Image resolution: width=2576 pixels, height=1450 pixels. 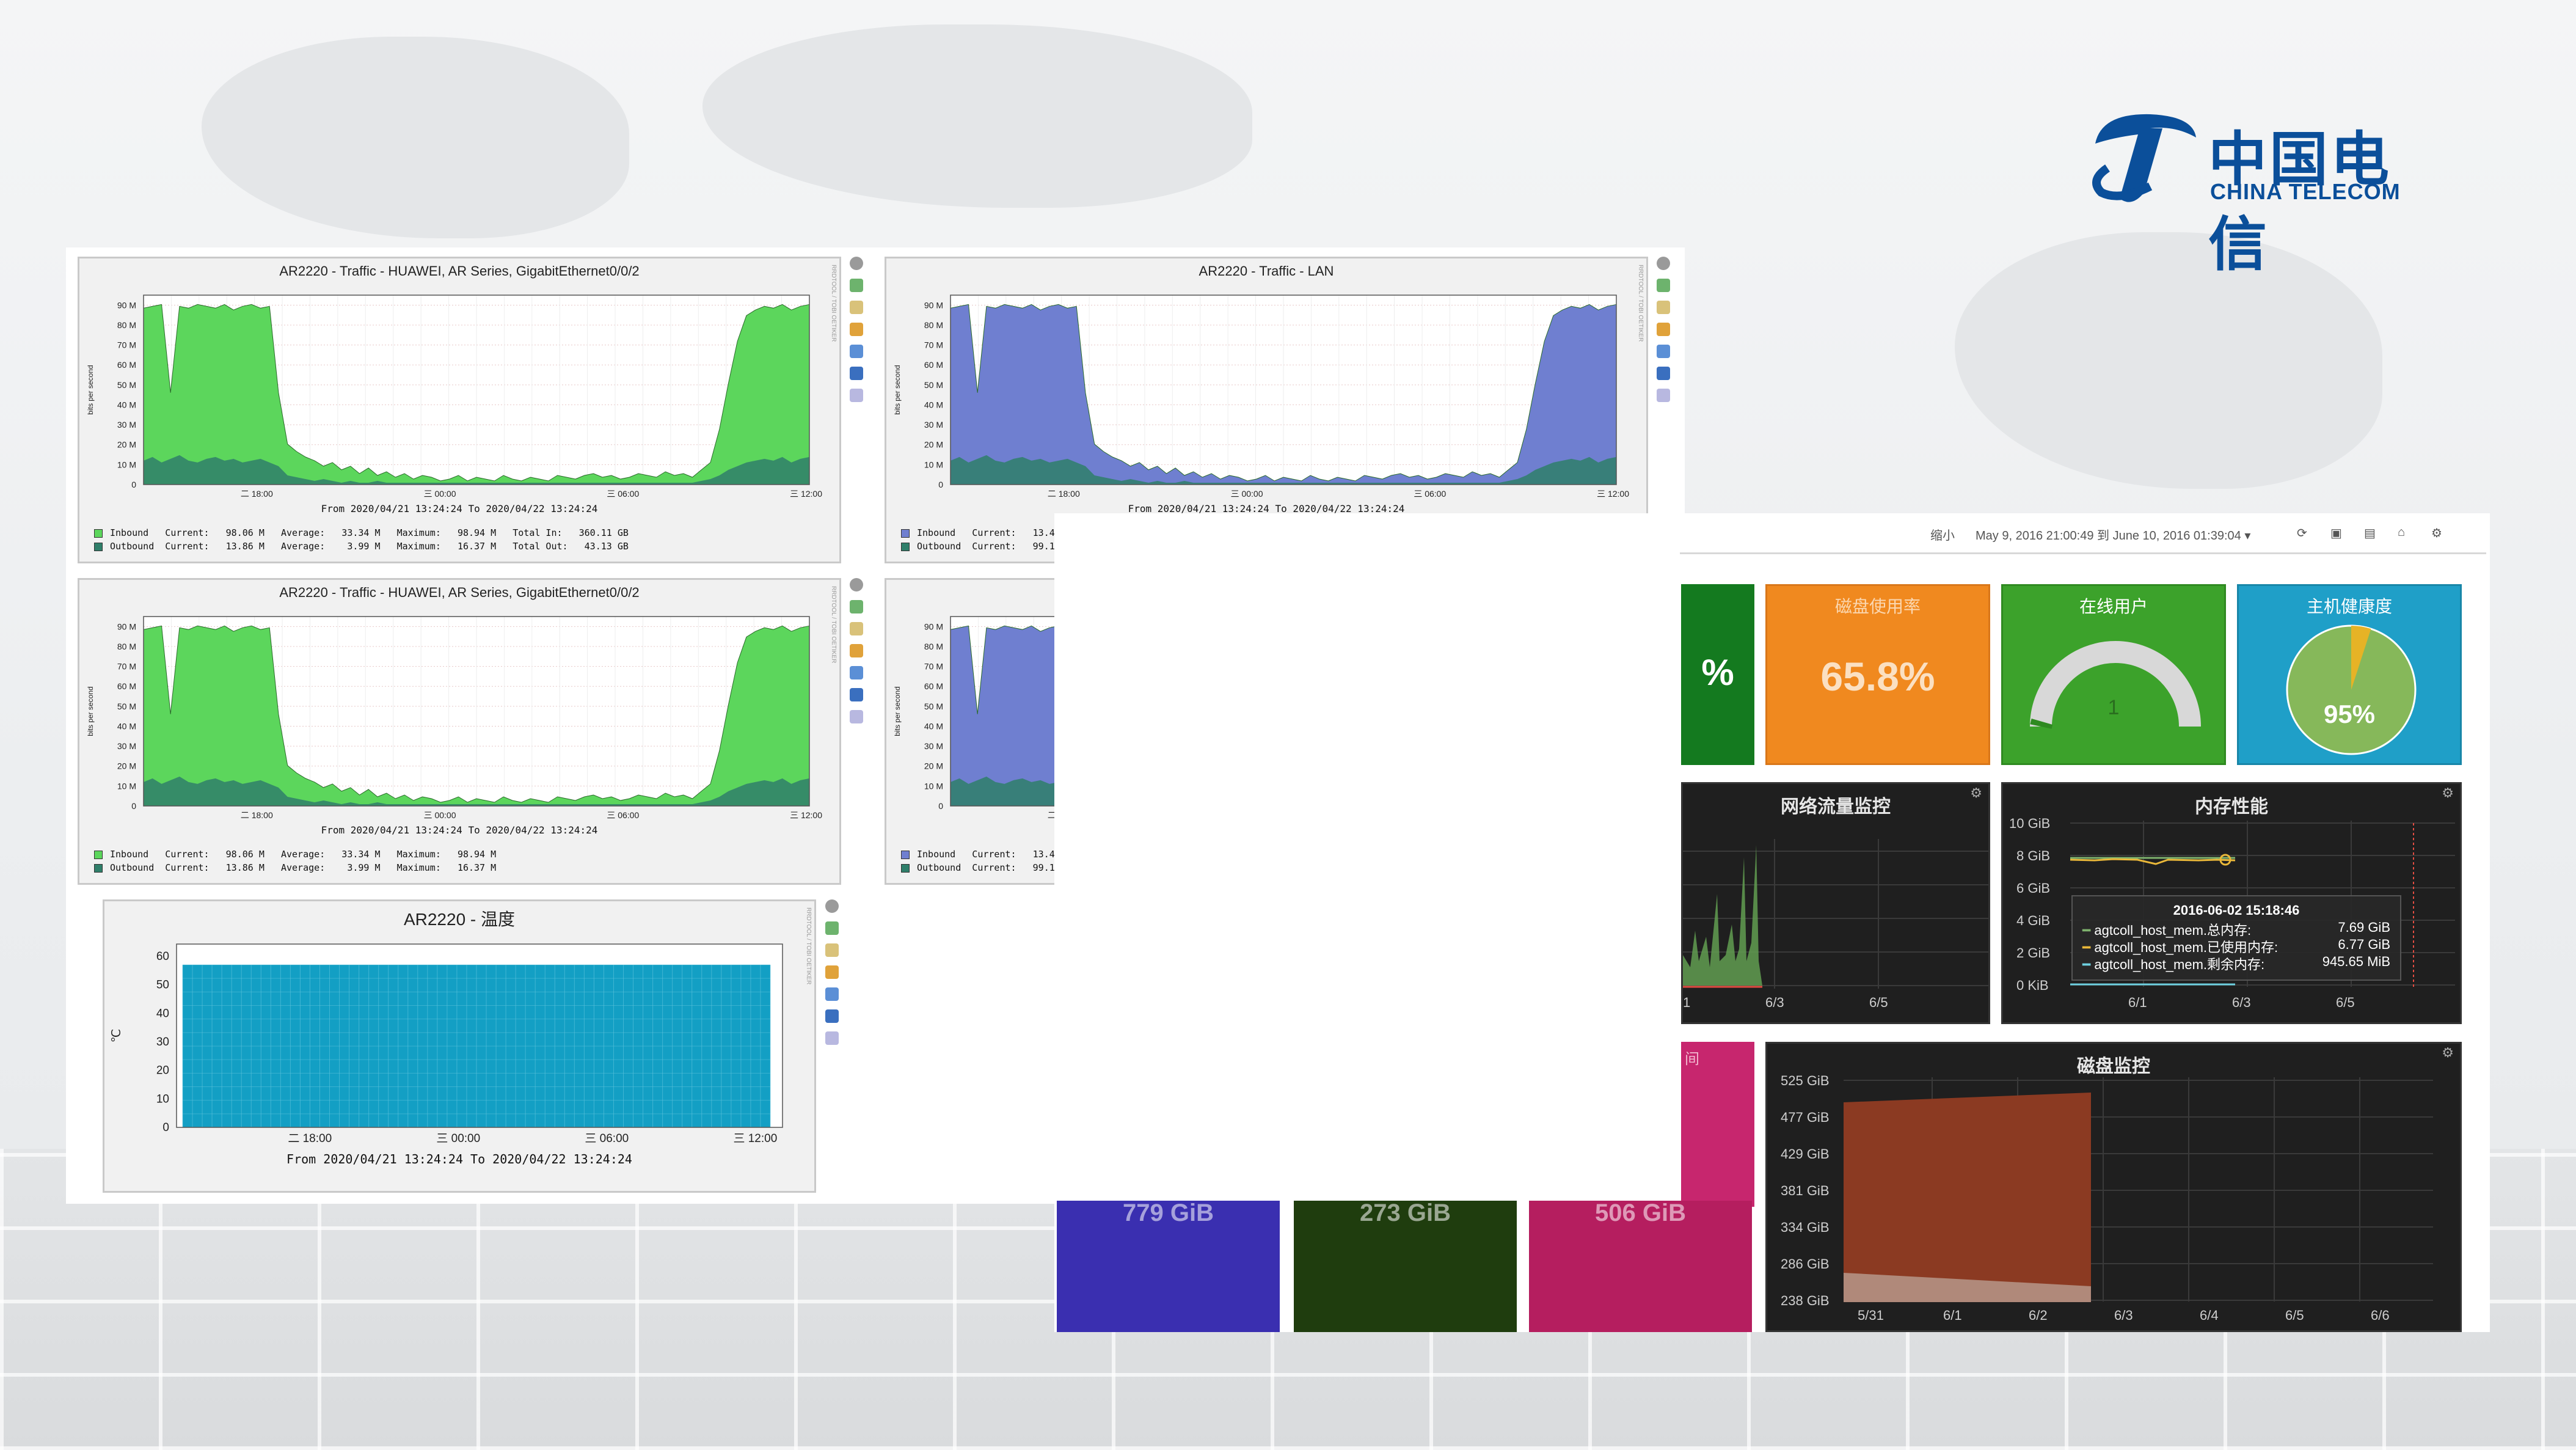 What do you see at coordinates (2370, 533) in the screenshot?
I see `folder-icon: ▤` at bounding box center [2370, 533].